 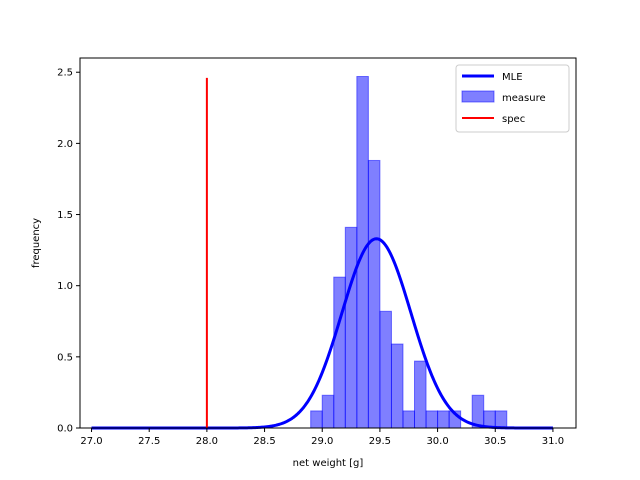 What do you see at coordinates (495, 441) in the screenshot?
I see `x-tick-label: 30.5` at bounding box center [495, 441].